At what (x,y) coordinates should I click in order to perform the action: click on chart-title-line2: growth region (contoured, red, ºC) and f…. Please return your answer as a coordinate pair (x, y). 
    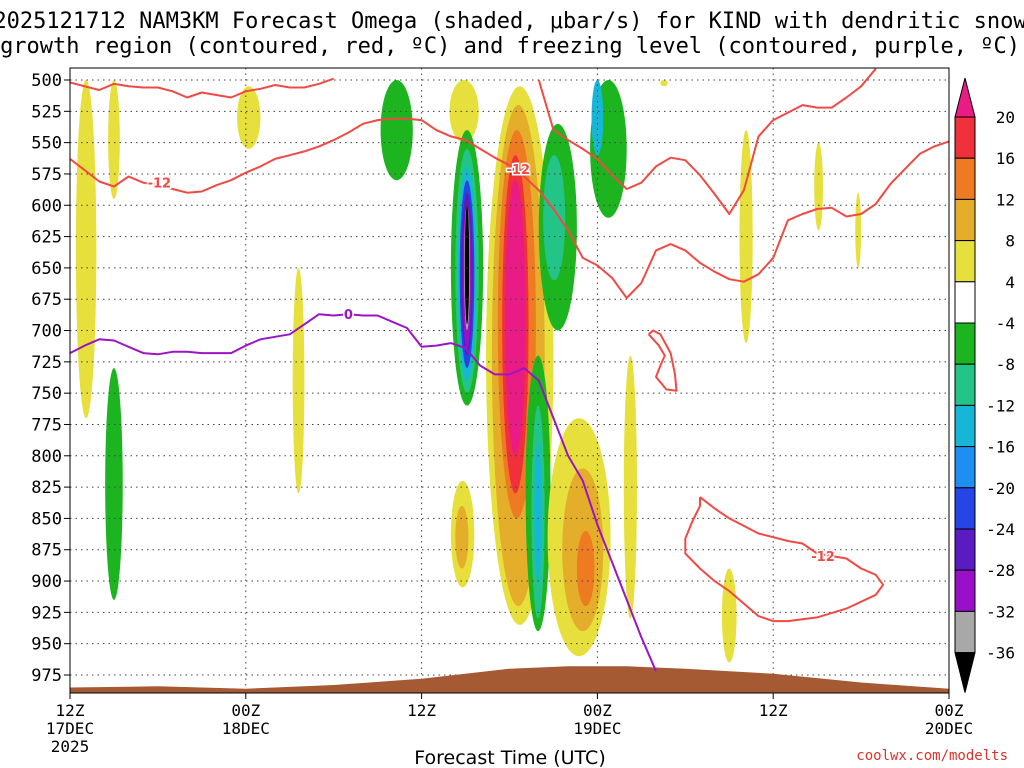
    Looking at the image, I should click on (510, 46).